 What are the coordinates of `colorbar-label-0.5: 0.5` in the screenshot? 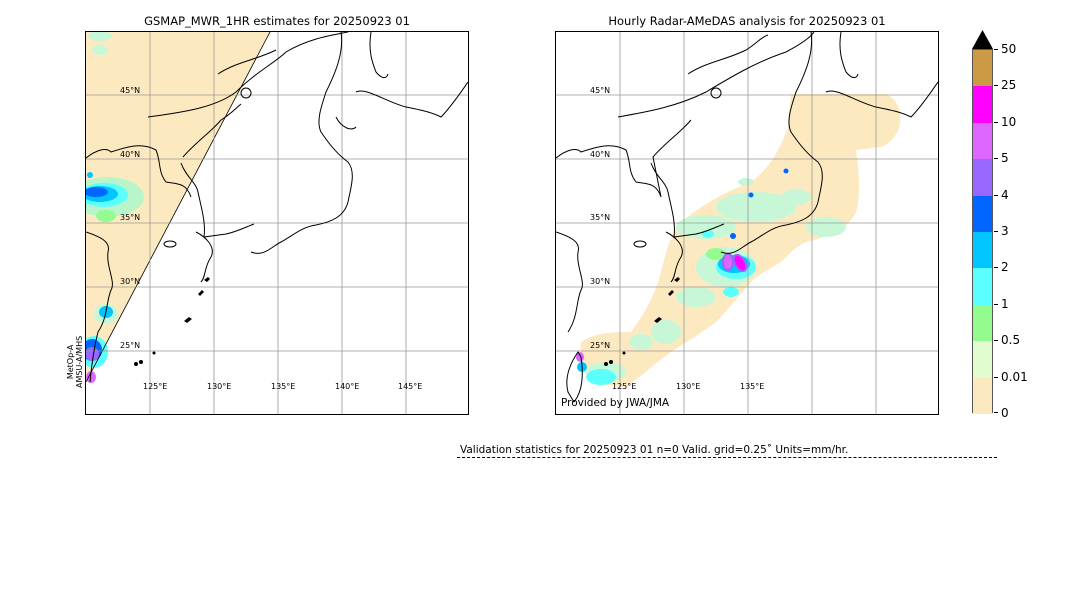 It's located at (1011, 340).